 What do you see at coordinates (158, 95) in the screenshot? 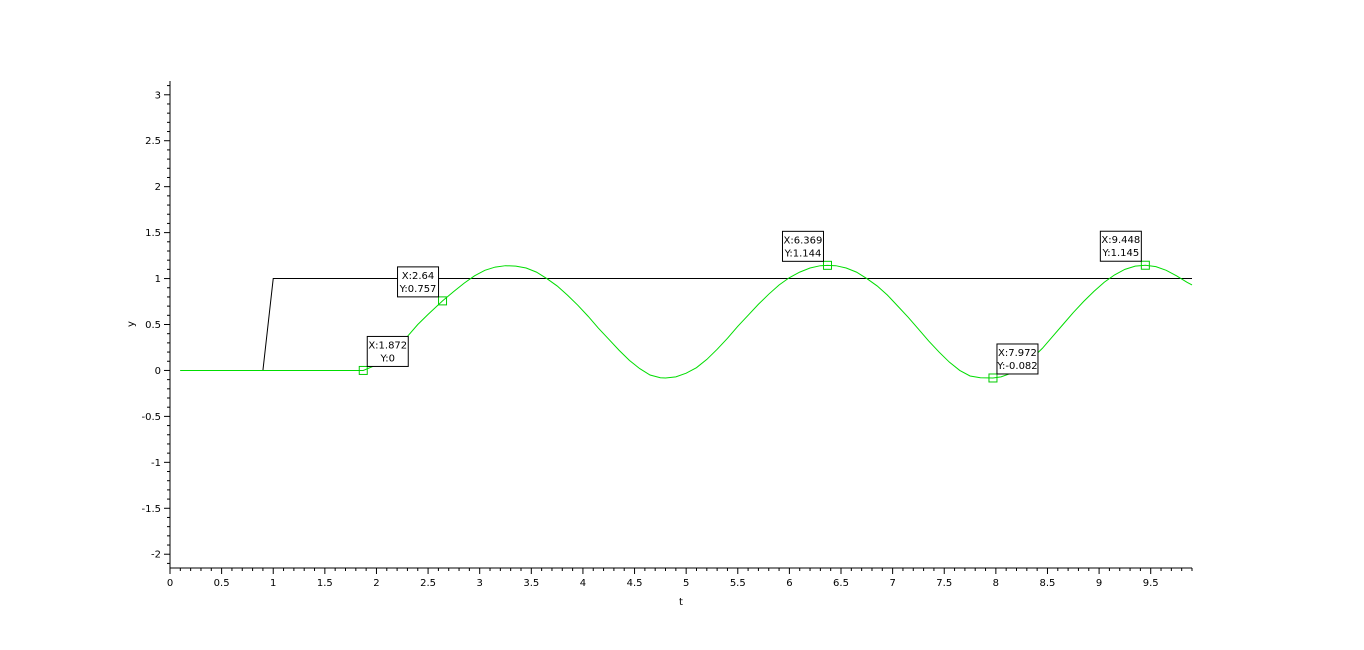
I see `y-tick-label: 3` at bounding box center [158, 95].